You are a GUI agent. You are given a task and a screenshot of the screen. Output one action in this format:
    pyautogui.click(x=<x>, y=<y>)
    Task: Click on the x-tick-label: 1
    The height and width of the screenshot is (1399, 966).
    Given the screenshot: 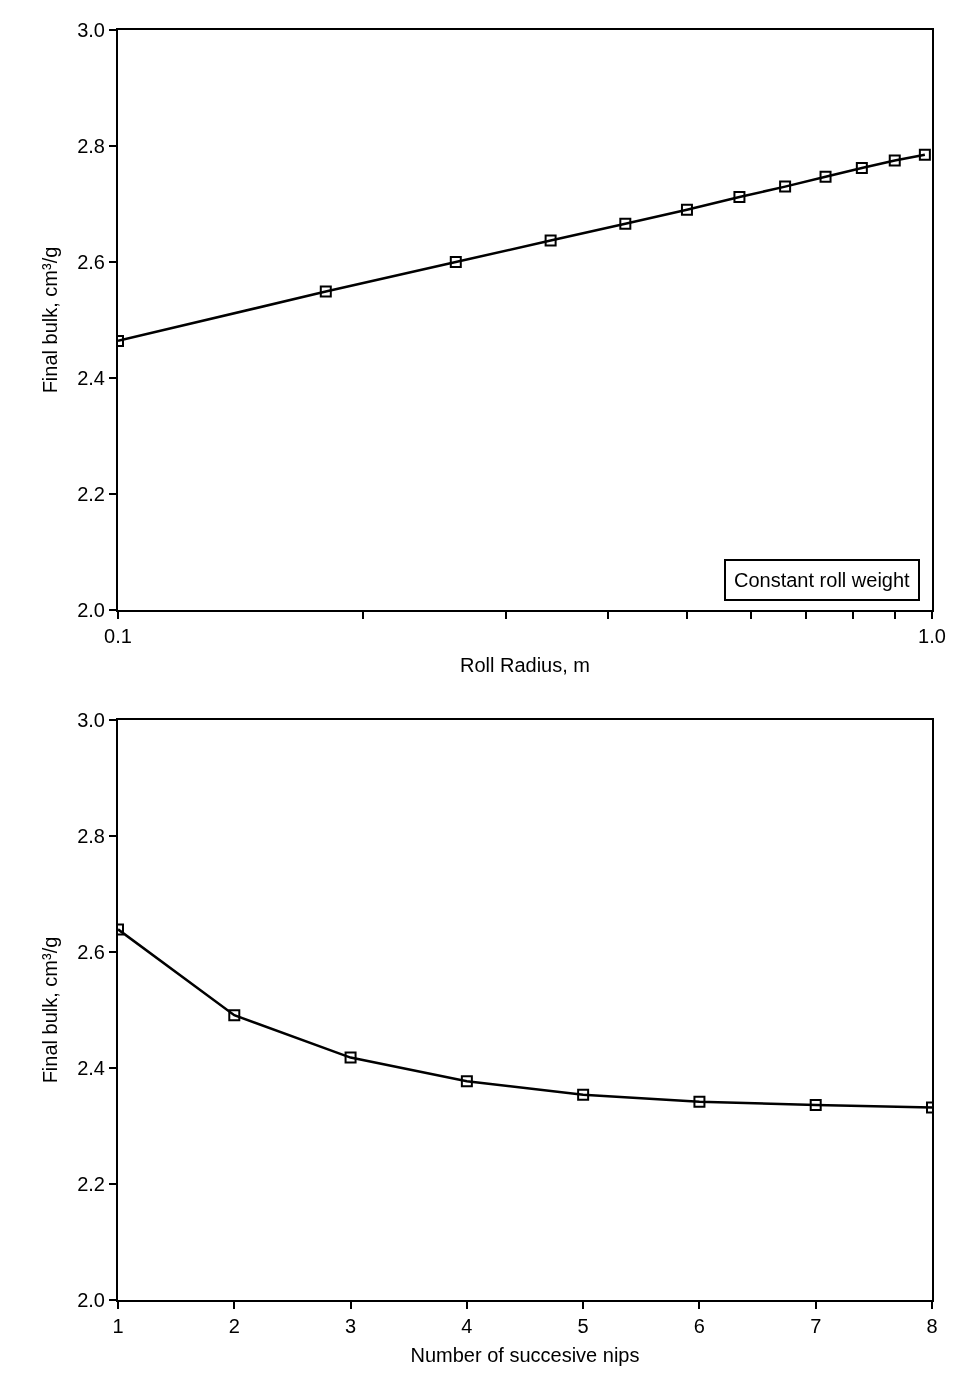 What is the action you would take?
    pyautogui.click(x=118, y=1326)
    